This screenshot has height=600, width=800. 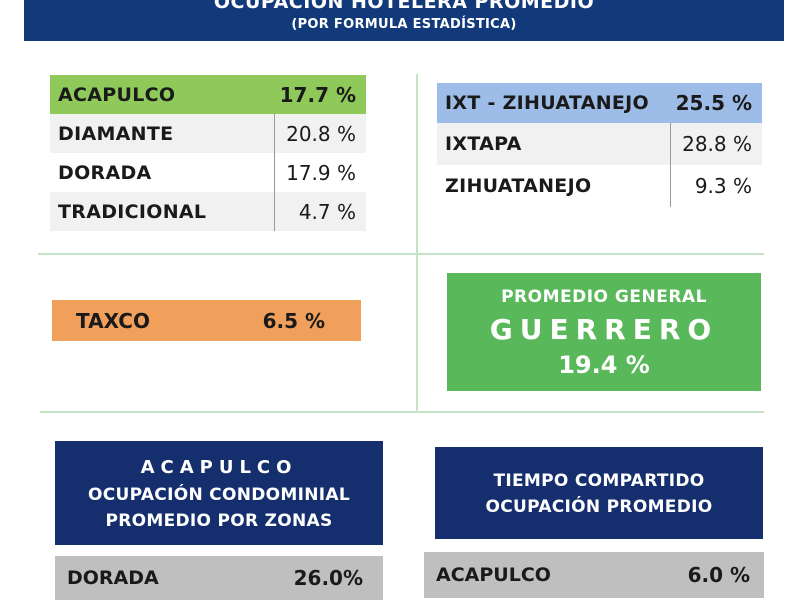 I want to click on zone-value: 9.3 %, so click(x=716, y=186).